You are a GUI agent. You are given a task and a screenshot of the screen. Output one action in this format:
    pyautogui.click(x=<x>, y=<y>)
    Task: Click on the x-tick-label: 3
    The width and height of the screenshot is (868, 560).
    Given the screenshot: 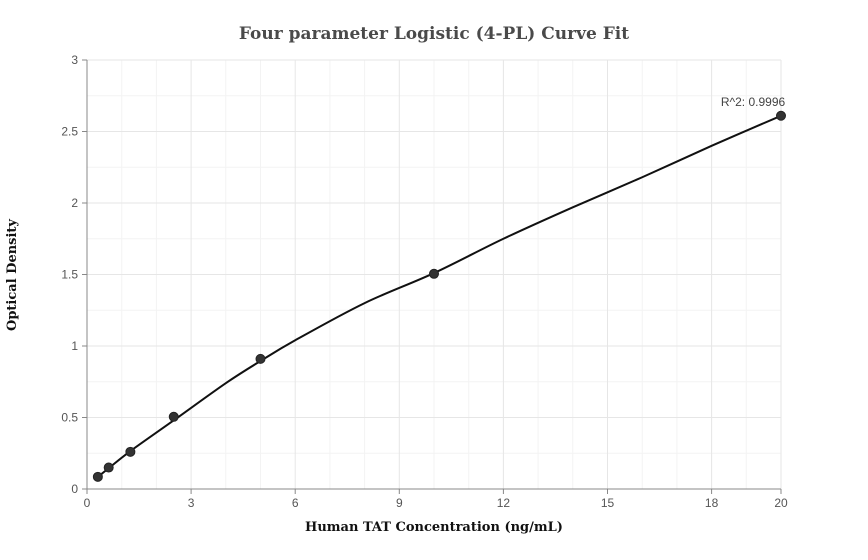 What is the action you would take?
    pyautogui.click(x=191, y=503)
    